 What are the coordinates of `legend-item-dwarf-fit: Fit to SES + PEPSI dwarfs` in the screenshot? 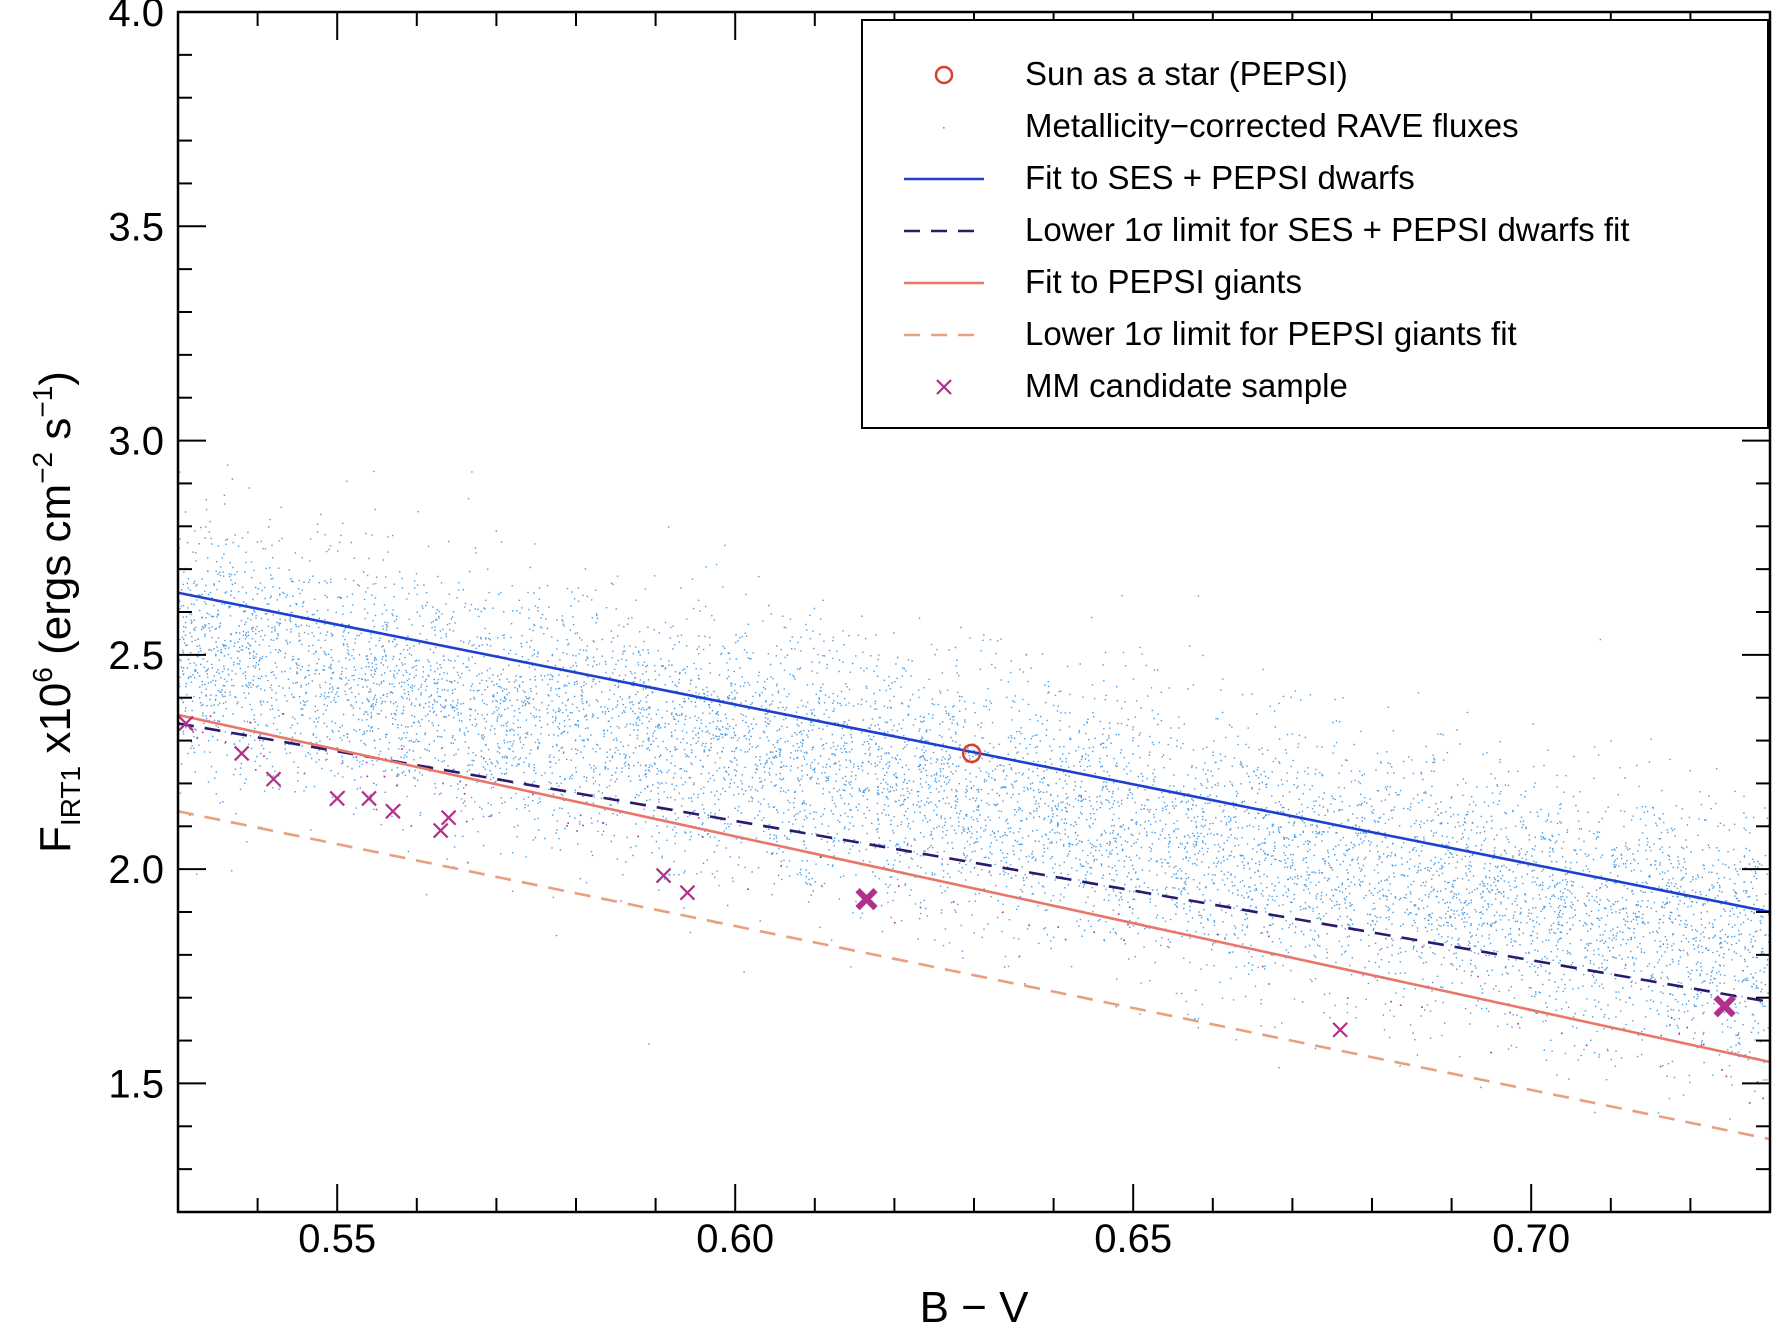 It's located at (1159, 177).